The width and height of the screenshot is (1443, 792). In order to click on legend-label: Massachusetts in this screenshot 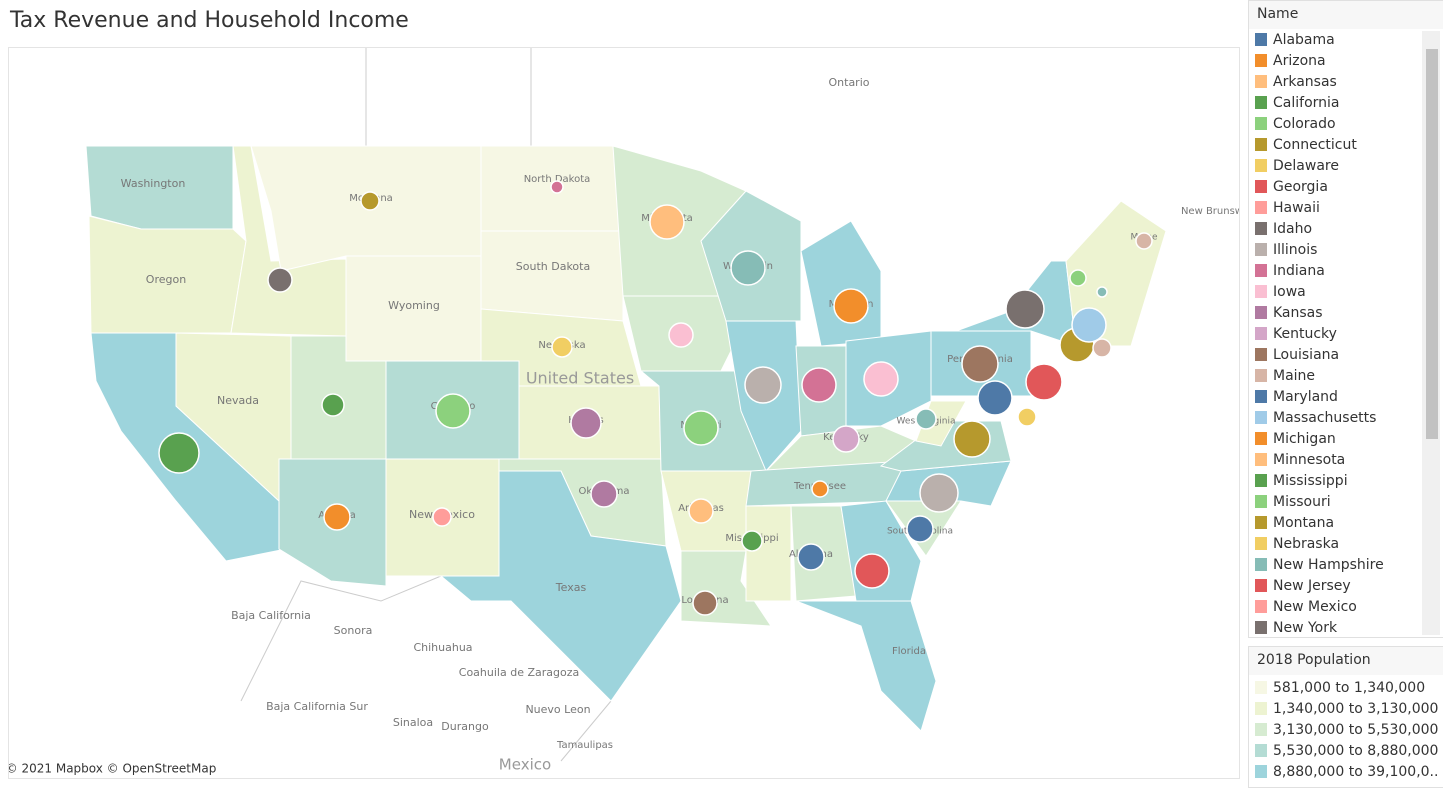, I will do `click(1325, 417)`.